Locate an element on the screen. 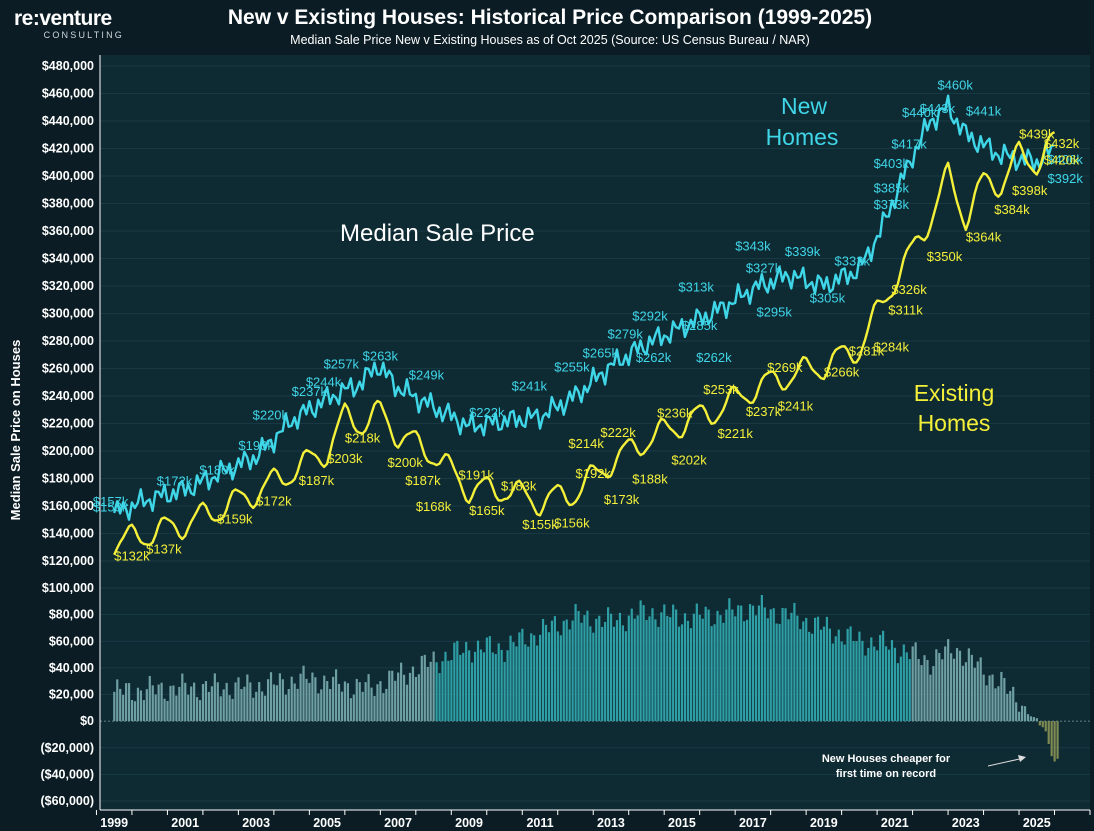 Image resolution: width=1094 pixels, height=831 pixels. existing-home-data-label: $159k is located at coordinates (235, 518).